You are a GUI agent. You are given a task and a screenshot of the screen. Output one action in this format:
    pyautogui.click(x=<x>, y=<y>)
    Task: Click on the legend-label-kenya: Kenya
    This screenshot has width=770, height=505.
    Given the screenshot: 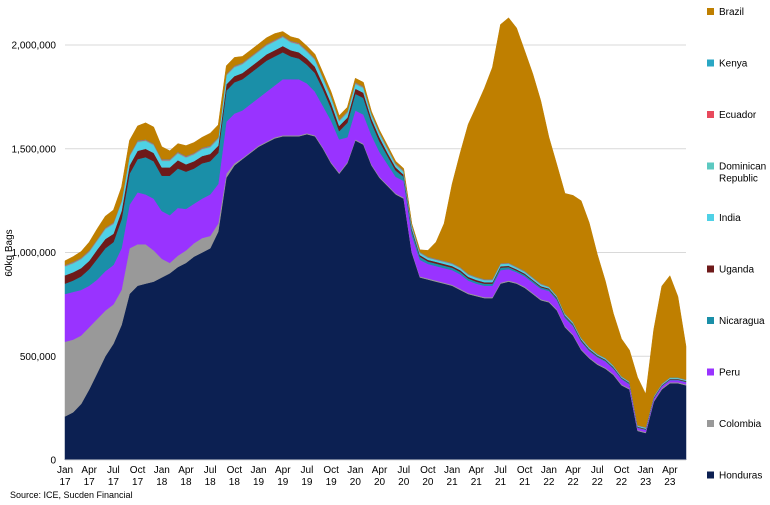 What is the action you would take?
    pyautogui.click(x=733, y=64)
    